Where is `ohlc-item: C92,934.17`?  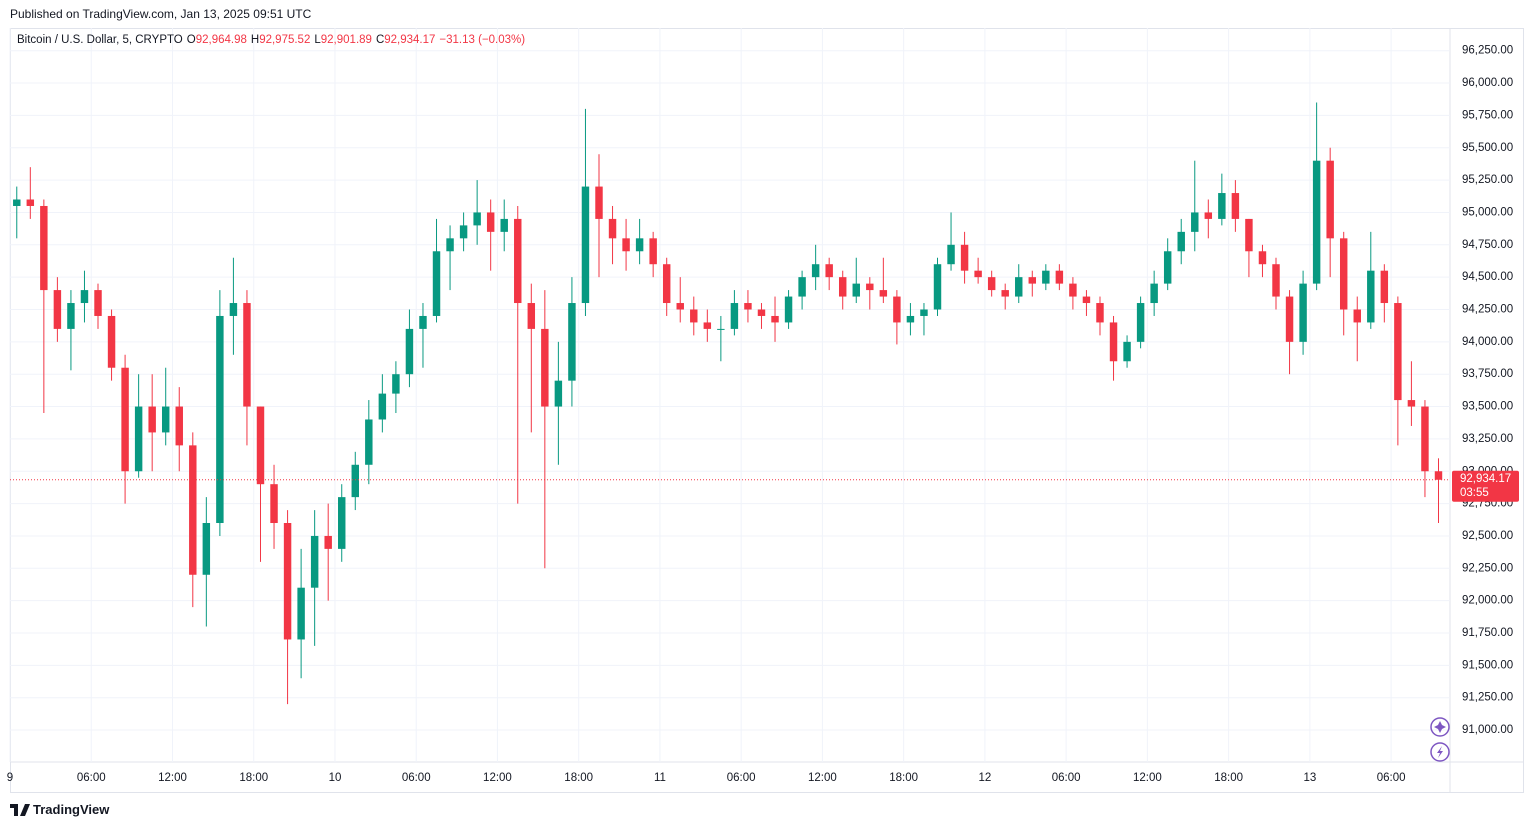
ohlc-item: C92,934.17 is located at coordinates (405, 40).